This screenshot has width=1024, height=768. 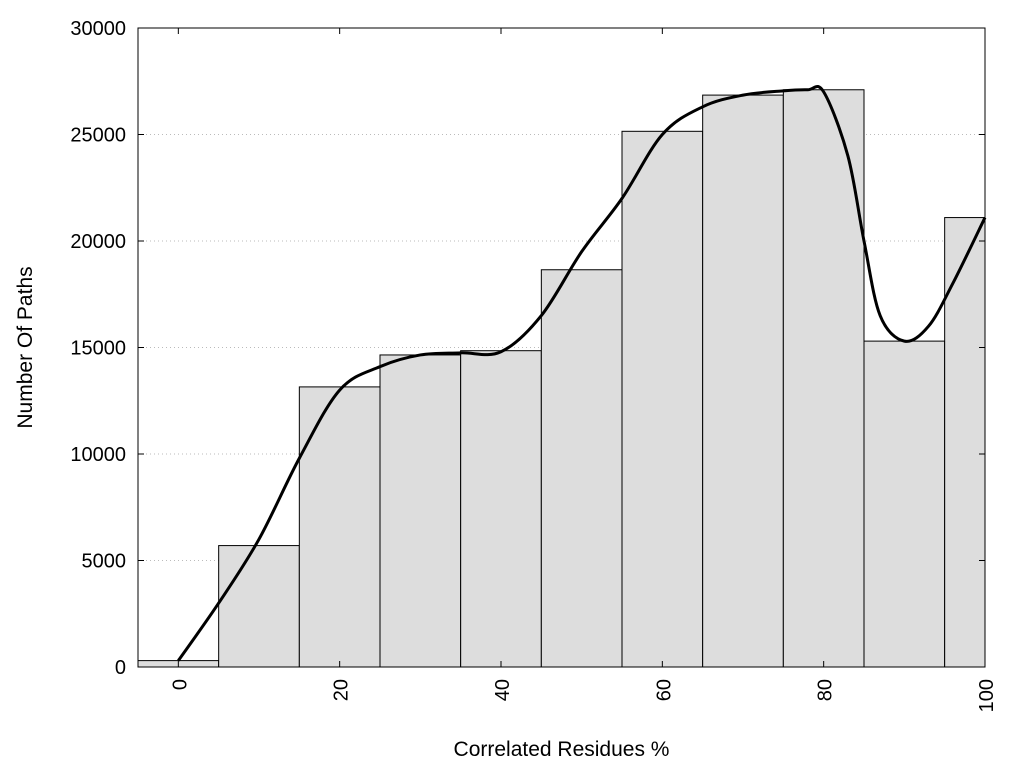 I want to click on y-tick-label: 0, so click(x=120, y=668).